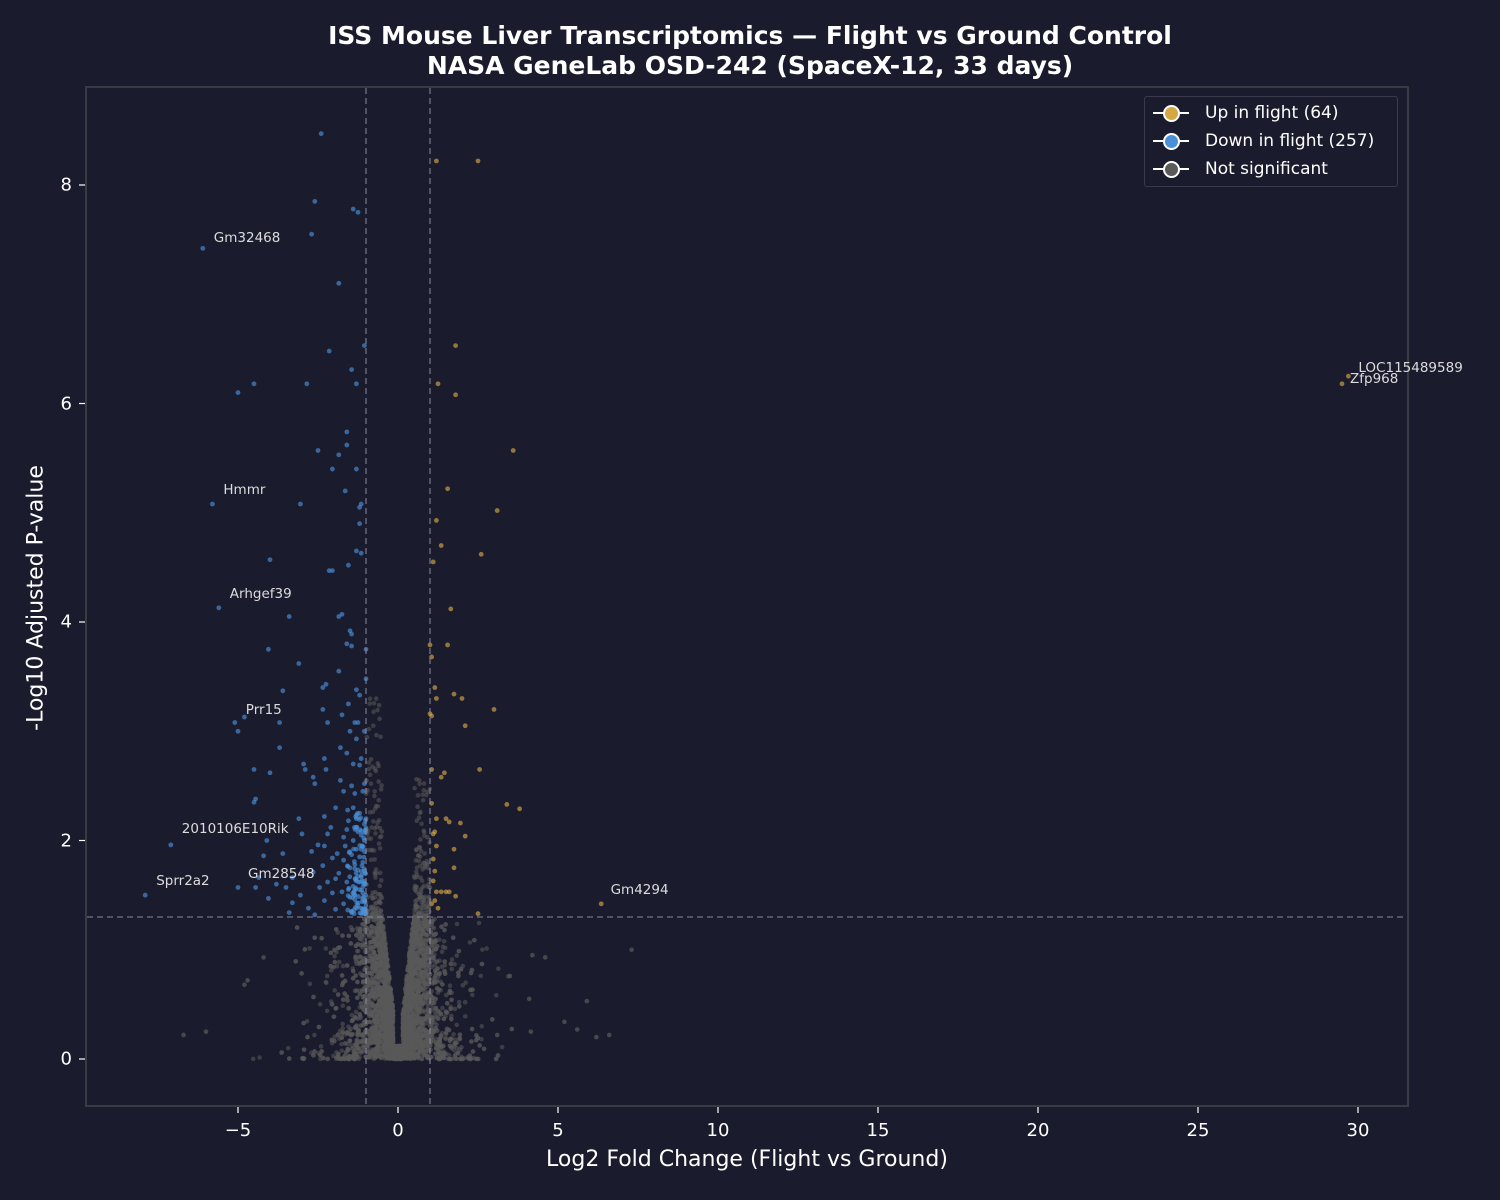 The width and height of the screenshot is (1500, 1200). What do you see at coordinates (398, 1130) in the screenshot?
I see `x-tick-label: 0` at bounding box center [398, 1130].